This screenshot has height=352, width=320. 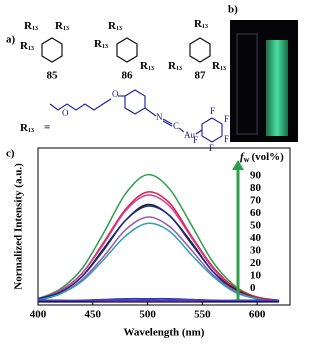 I want to click on x-axis-label: Wavelength (nm), so click(x=164, y=333).